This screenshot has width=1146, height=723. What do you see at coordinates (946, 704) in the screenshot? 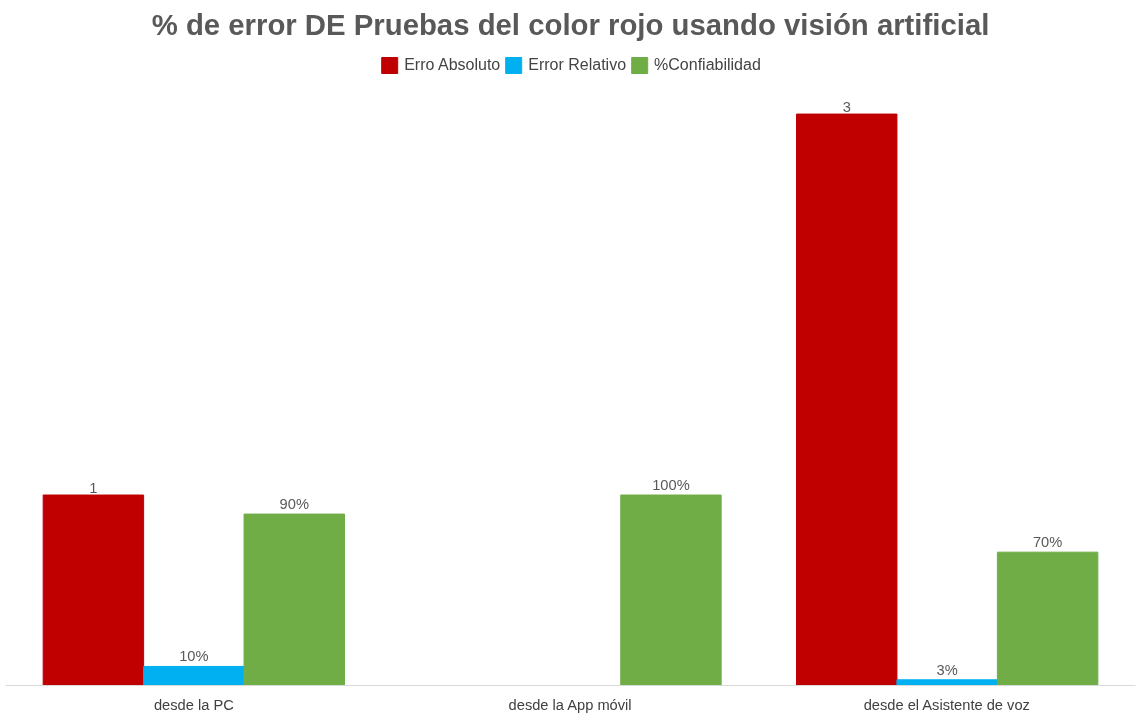
I see `x-tick-label: desde el Asistente de voz` at bounding box center [946, 704].